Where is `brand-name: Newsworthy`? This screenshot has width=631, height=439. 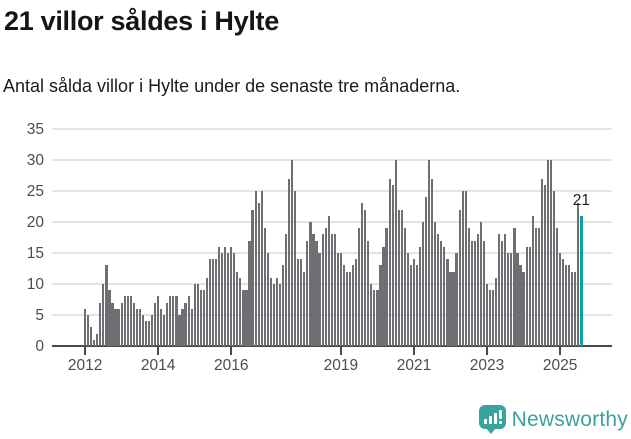 brand-name: Newsworthy is located at coordinates (569, 419).